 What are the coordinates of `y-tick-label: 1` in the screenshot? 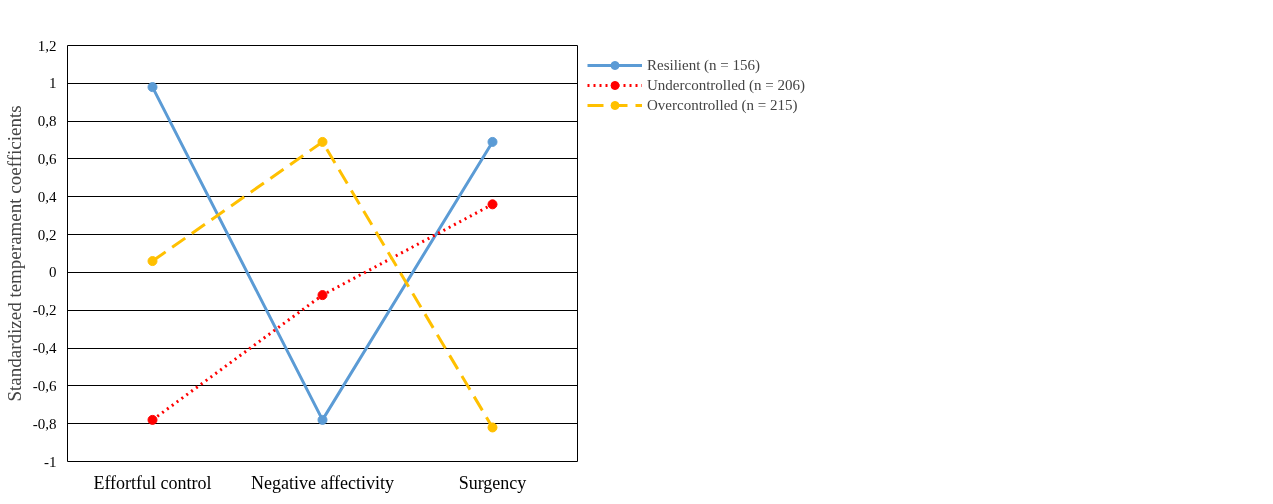 It's located at (53, 83).